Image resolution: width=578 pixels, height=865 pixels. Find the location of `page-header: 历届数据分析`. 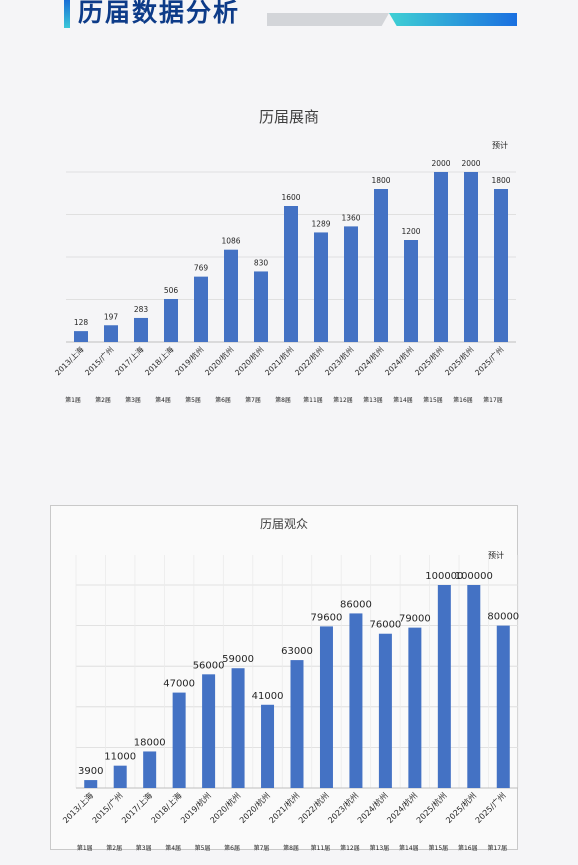

page-header: 历届数据分析 is located at coordinates (289, 18).